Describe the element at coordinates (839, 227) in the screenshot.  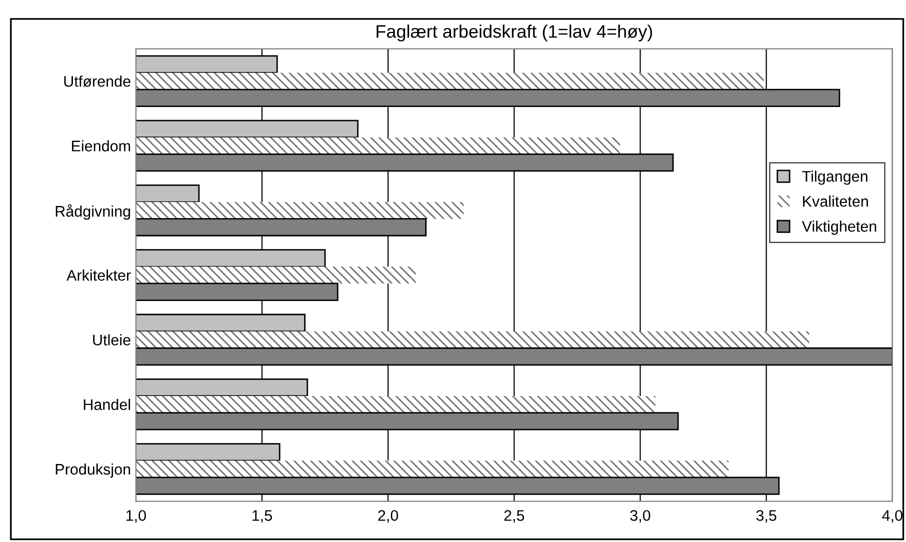
I see `legend-label: Viktigheten` at that location.